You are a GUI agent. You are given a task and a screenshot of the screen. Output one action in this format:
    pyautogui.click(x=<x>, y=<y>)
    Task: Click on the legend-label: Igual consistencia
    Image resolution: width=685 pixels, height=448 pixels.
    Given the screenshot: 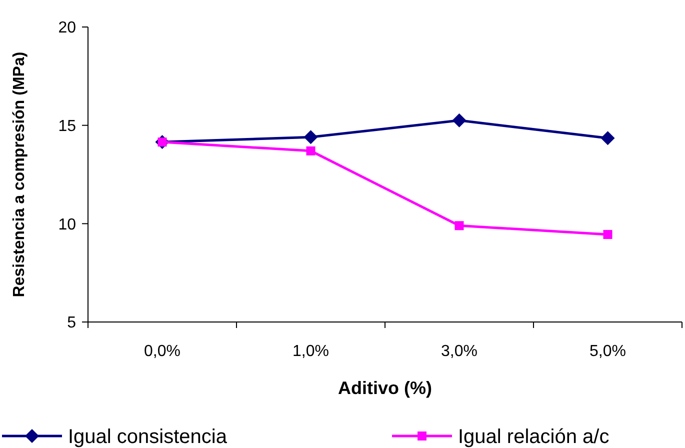 What is the action you would take?
    pyautogui.click(x=148, y=437)
    